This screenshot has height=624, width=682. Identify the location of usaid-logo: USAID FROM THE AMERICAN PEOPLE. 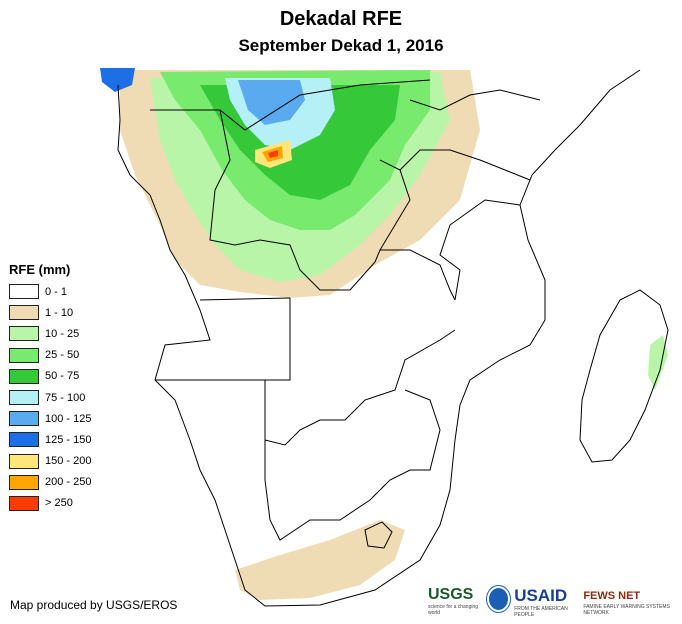
(546, 602).